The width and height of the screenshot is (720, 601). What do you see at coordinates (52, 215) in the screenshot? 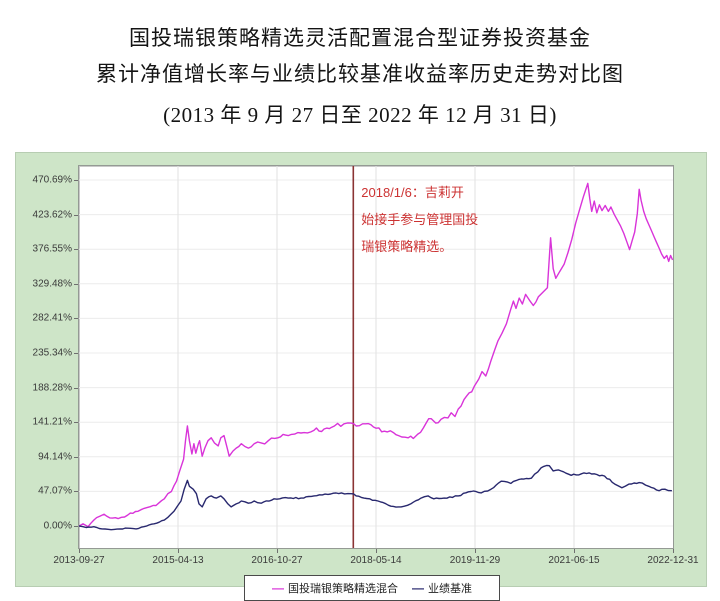
I see `y-tick-label: 423.62%` at bounding box center [52, 215].